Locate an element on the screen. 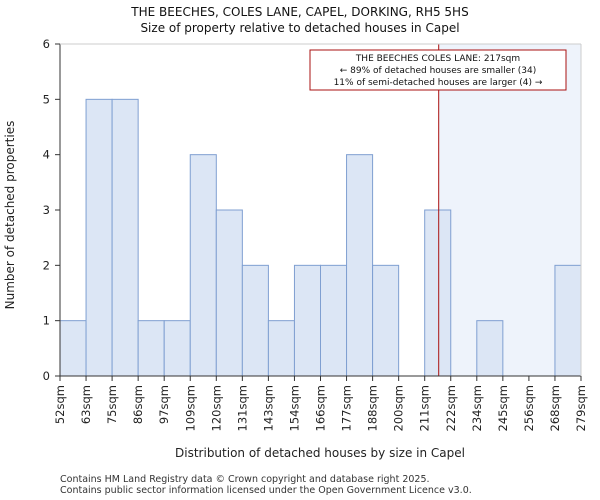  x-tick-label: 256sqm is located at coordinates (529, 408).